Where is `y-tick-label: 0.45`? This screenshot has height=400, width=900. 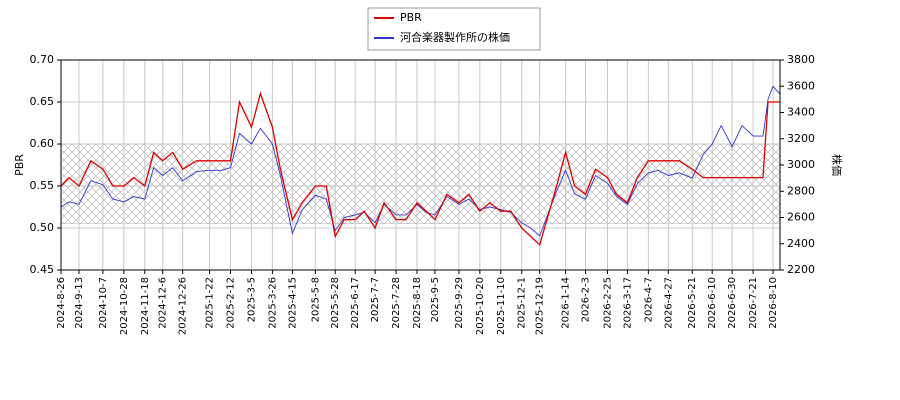 y-tick-label: 0.45 is located at coordinates (42, 269).